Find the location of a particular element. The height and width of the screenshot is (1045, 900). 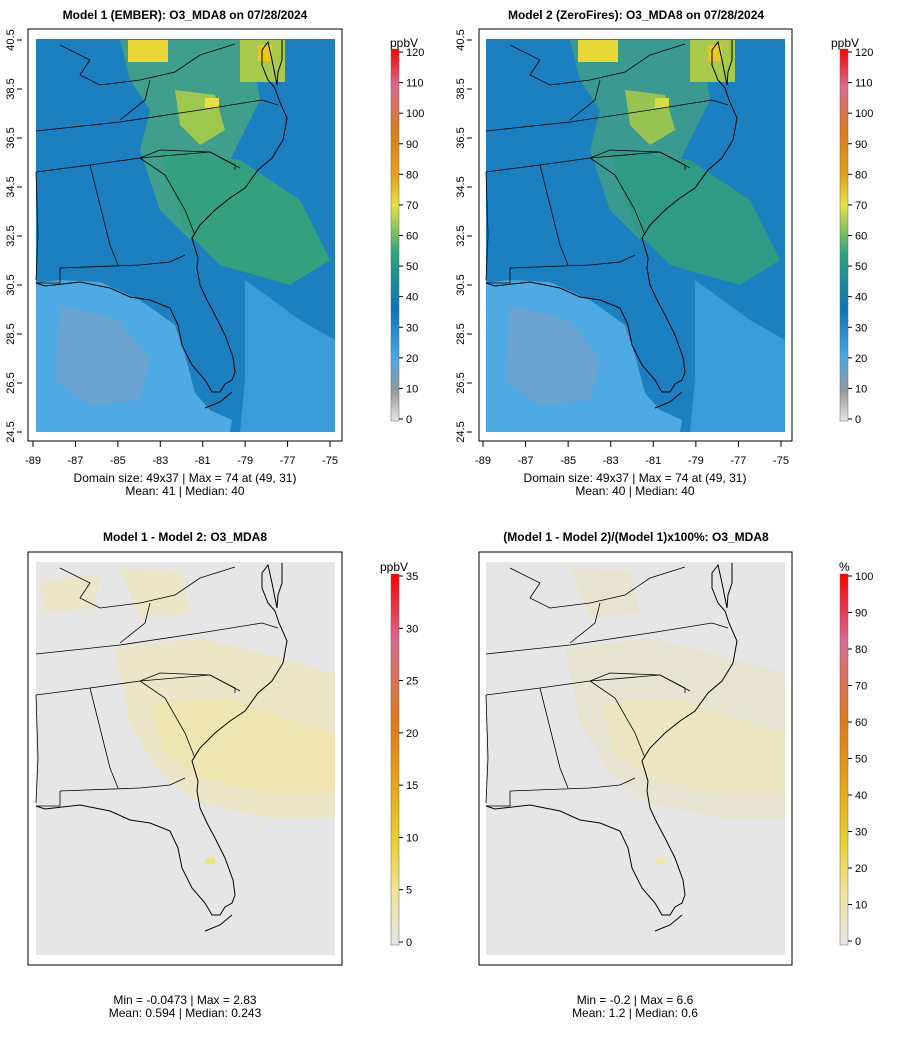

stats-line-2: Mean: 1.2 | Median: 0.6 is located at coordinates (635, 1013).